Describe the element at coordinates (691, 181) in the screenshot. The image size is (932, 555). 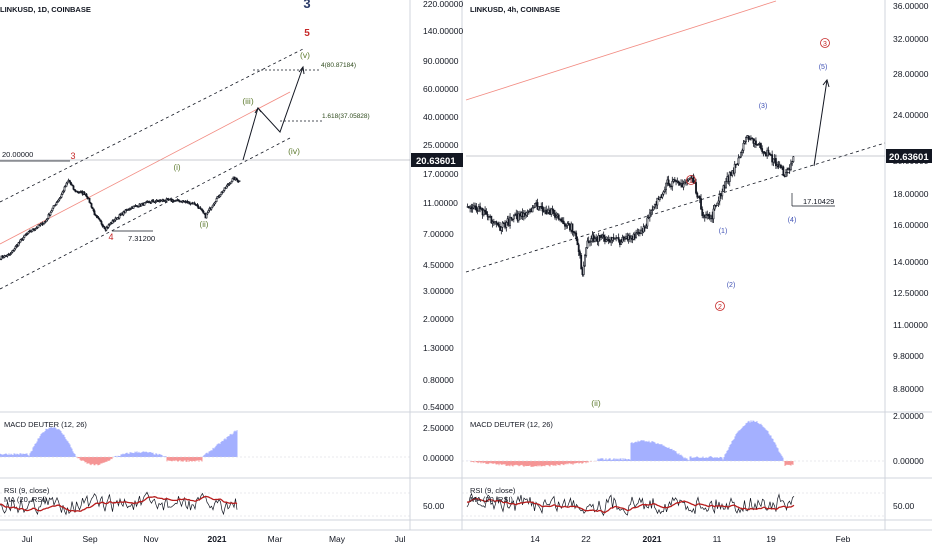
I see `wave-circ-1-label: 1` at that location.